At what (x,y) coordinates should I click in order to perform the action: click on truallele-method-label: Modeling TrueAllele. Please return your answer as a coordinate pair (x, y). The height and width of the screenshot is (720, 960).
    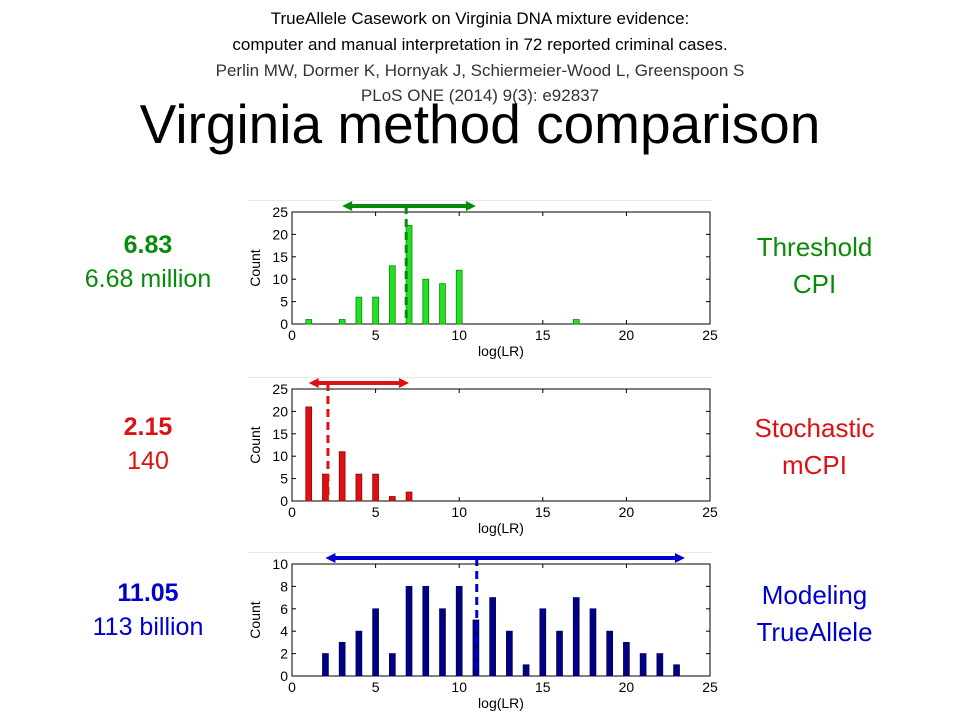
    Looking at the image, I should click on (814, 614).